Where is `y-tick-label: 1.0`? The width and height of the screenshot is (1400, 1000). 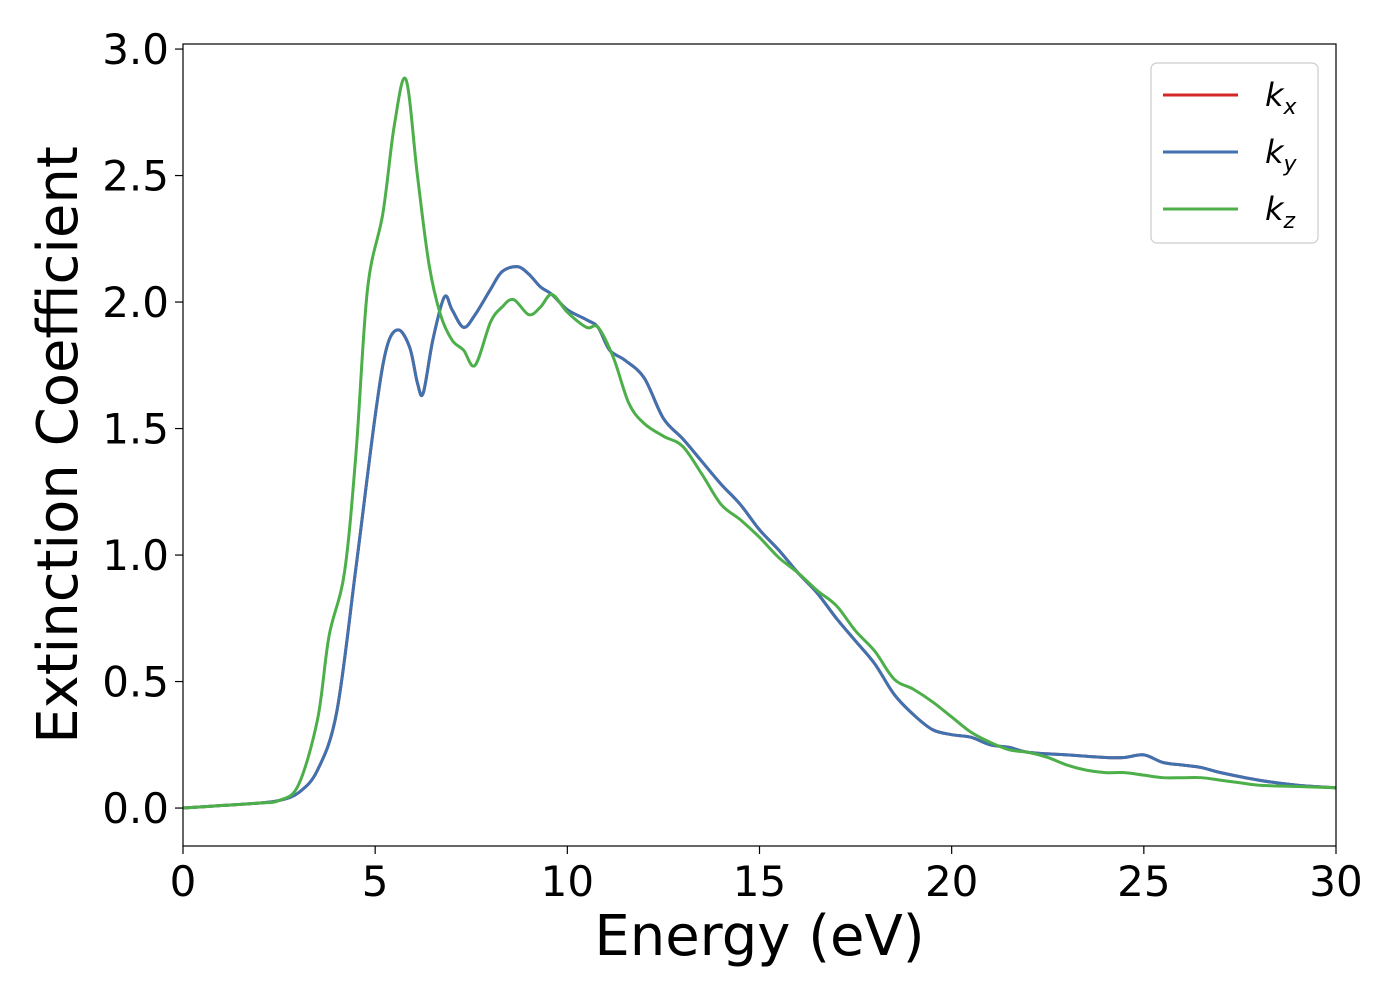 y-tick-label: 1.0 is located at coordinates (135, 555).